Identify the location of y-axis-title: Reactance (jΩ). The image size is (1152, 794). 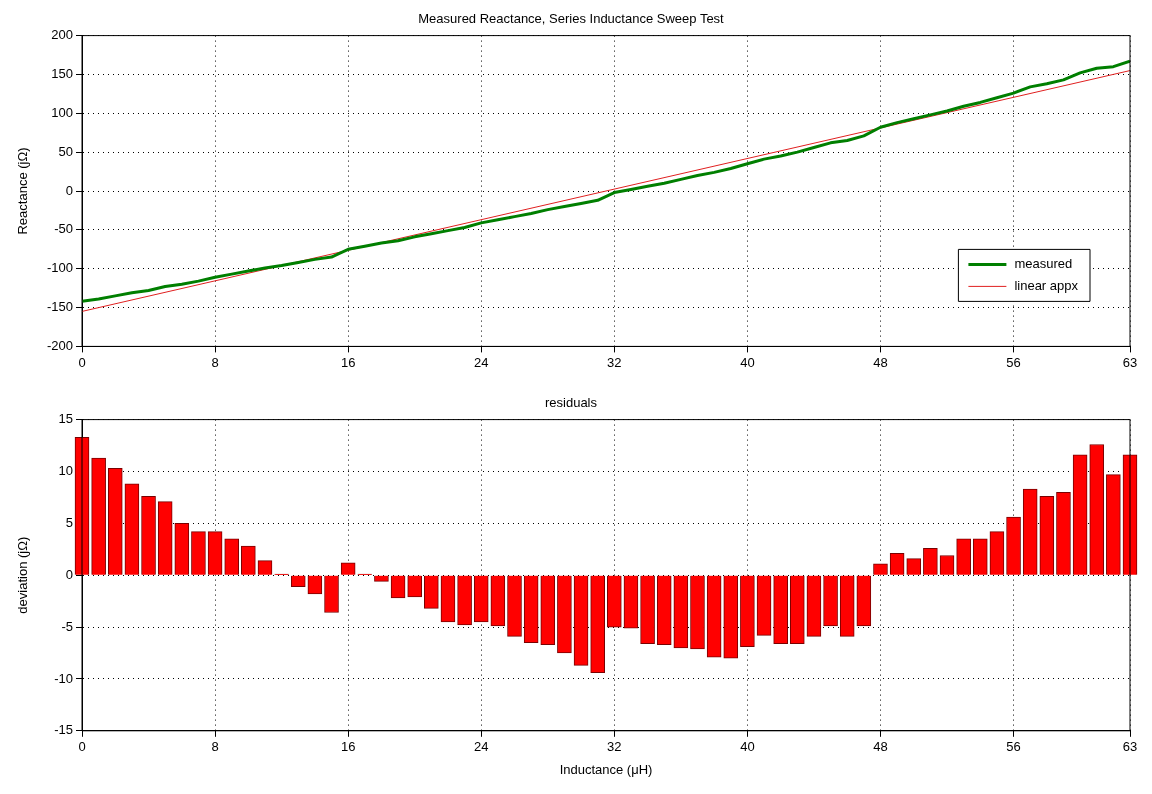
(23, 191).